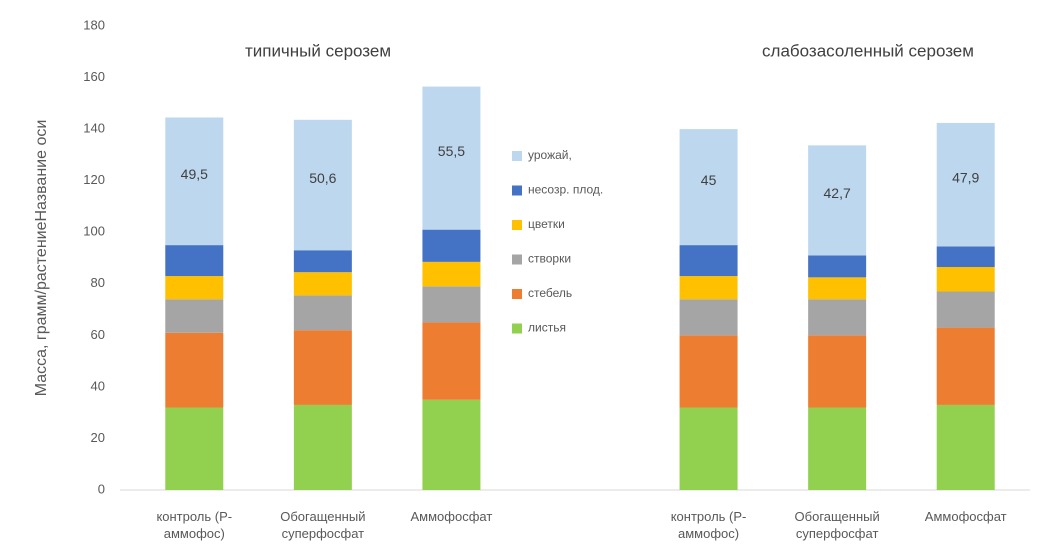  What do you see at coordinates (550, 155) in the screenshot?
I see `legend-label: урожай,` at bounding box center [550, 155].